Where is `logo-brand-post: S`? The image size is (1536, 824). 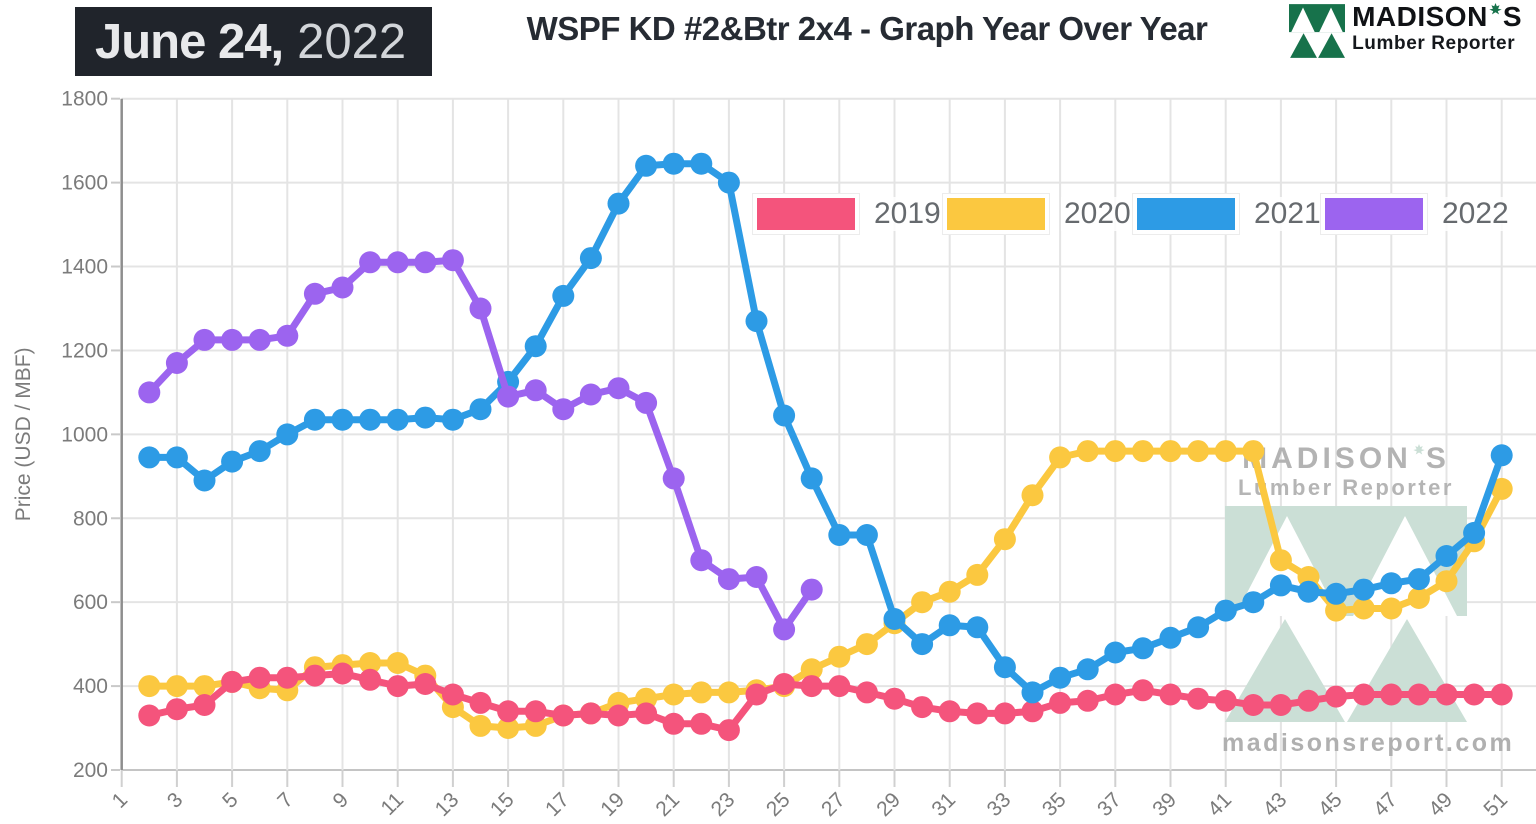 logo-brand-post: S is located at coordinates (1512, 16).